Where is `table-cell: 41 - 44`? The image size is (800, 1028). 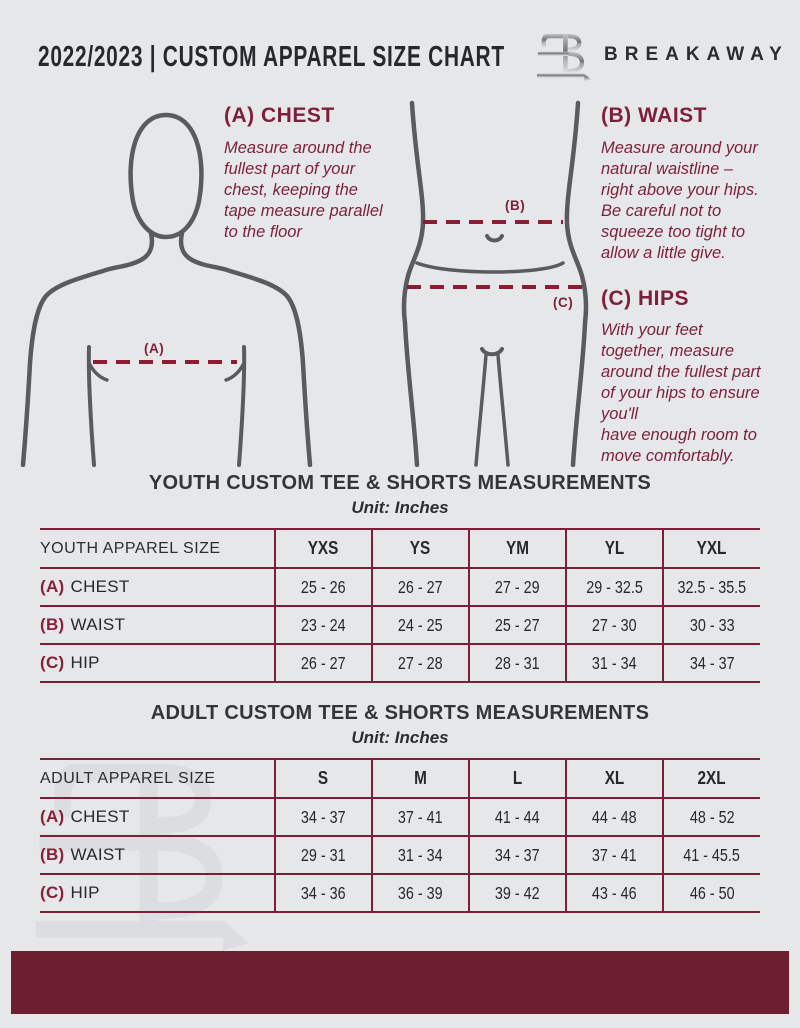
table-cell: 41 - 44 is located at coordinates (517, 816).